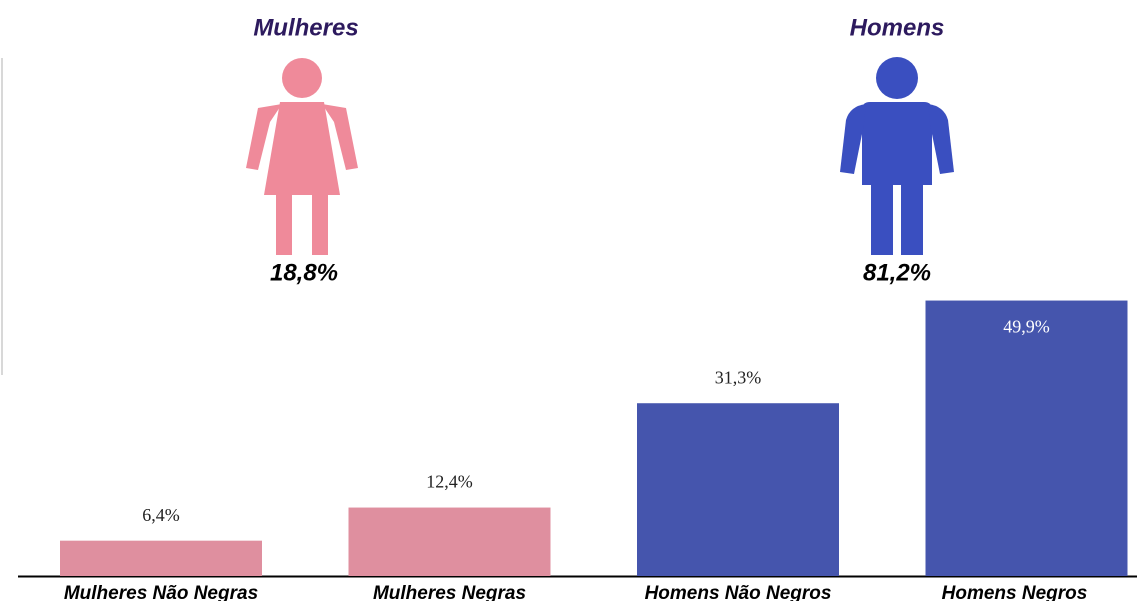 The image size is (1137, 601). I want to click on group-total: 81,2%, so click(897, 272).